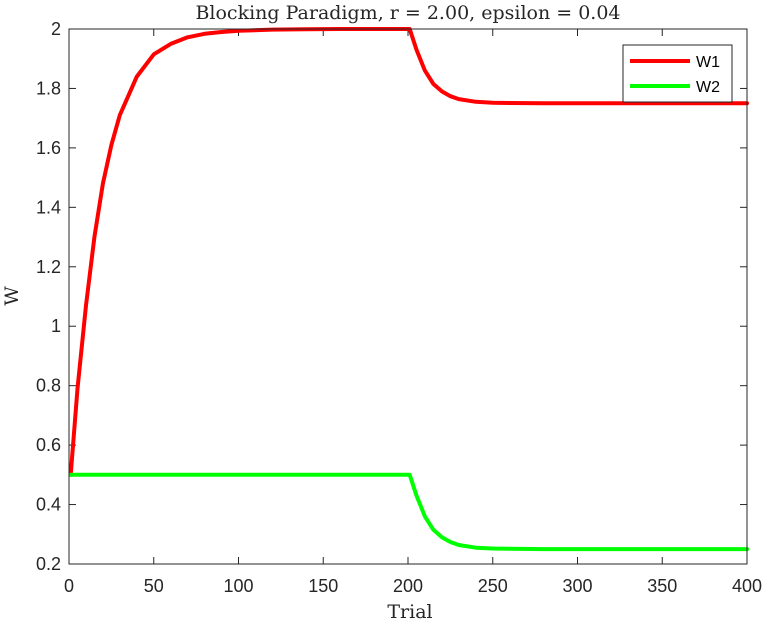 Image resolution: width=767 pixels, height=622 pixels. I want to click on legend-box, so click(677, 73).